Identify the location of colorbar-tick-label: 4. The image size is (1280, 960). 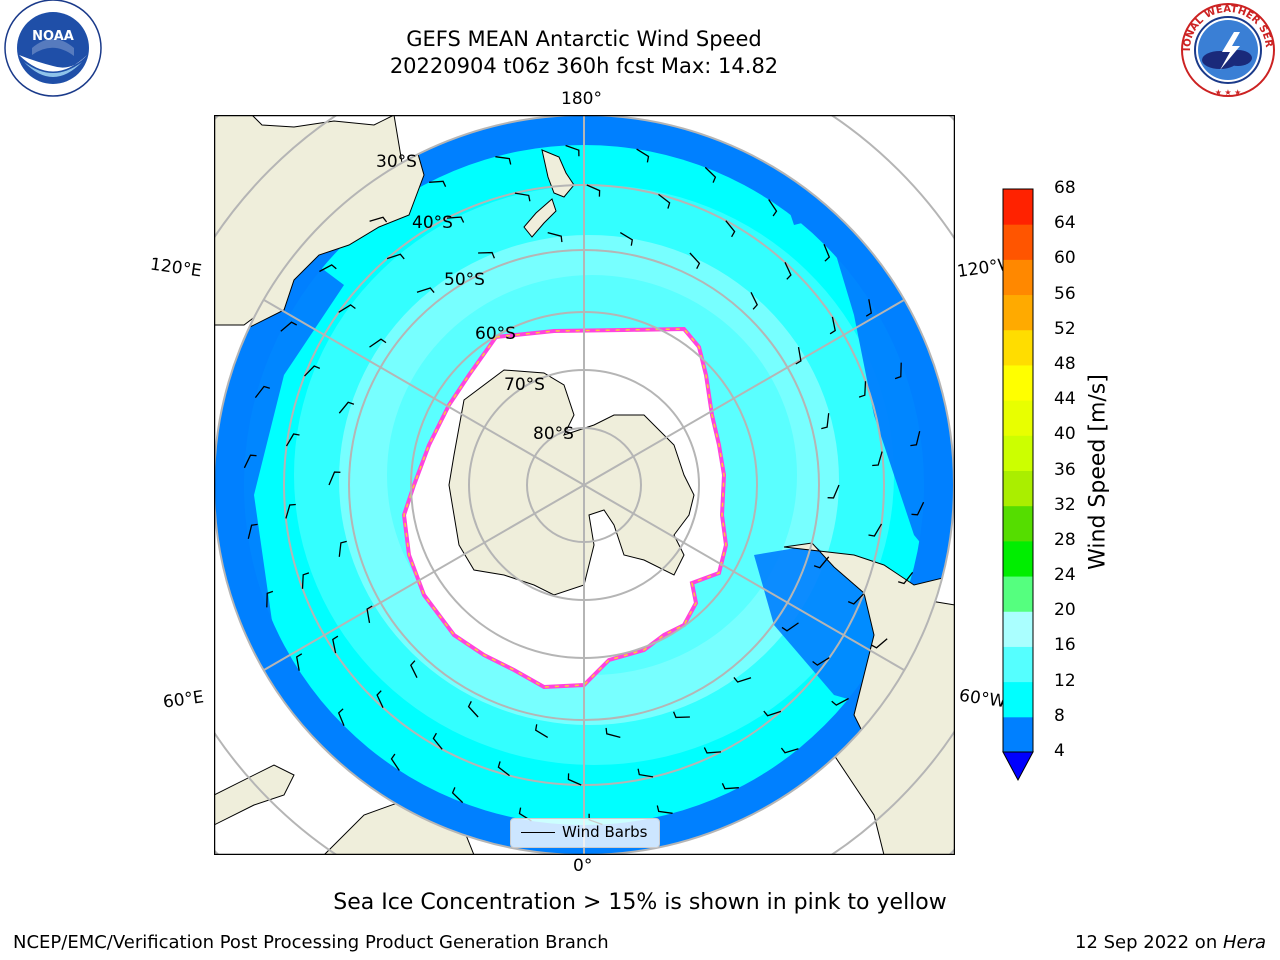
(1059, 751).